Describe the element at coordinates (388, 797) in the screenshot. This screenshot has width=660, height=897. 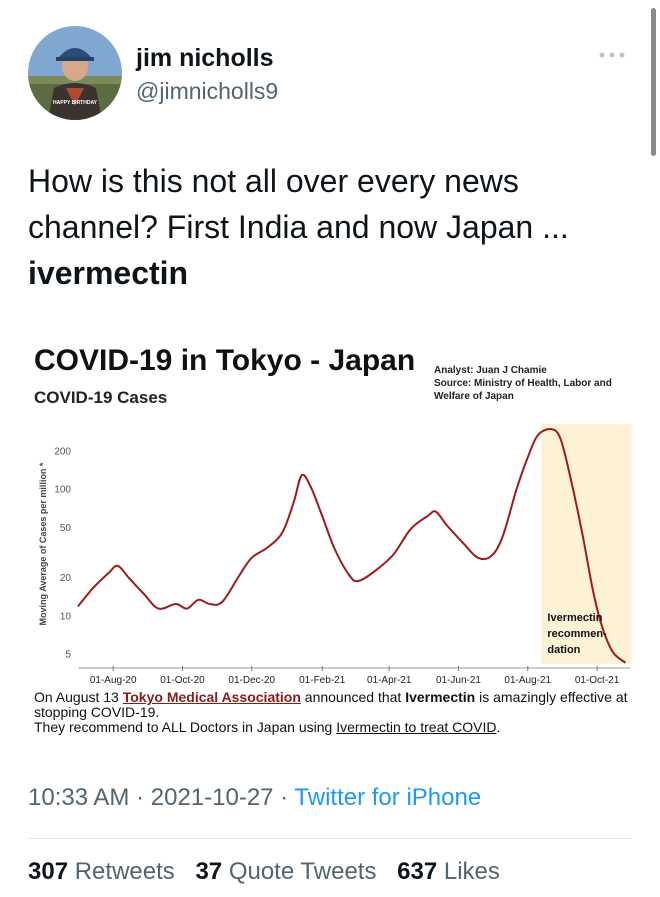
I see `tweet-source: Twitter for iPhone` at that location.